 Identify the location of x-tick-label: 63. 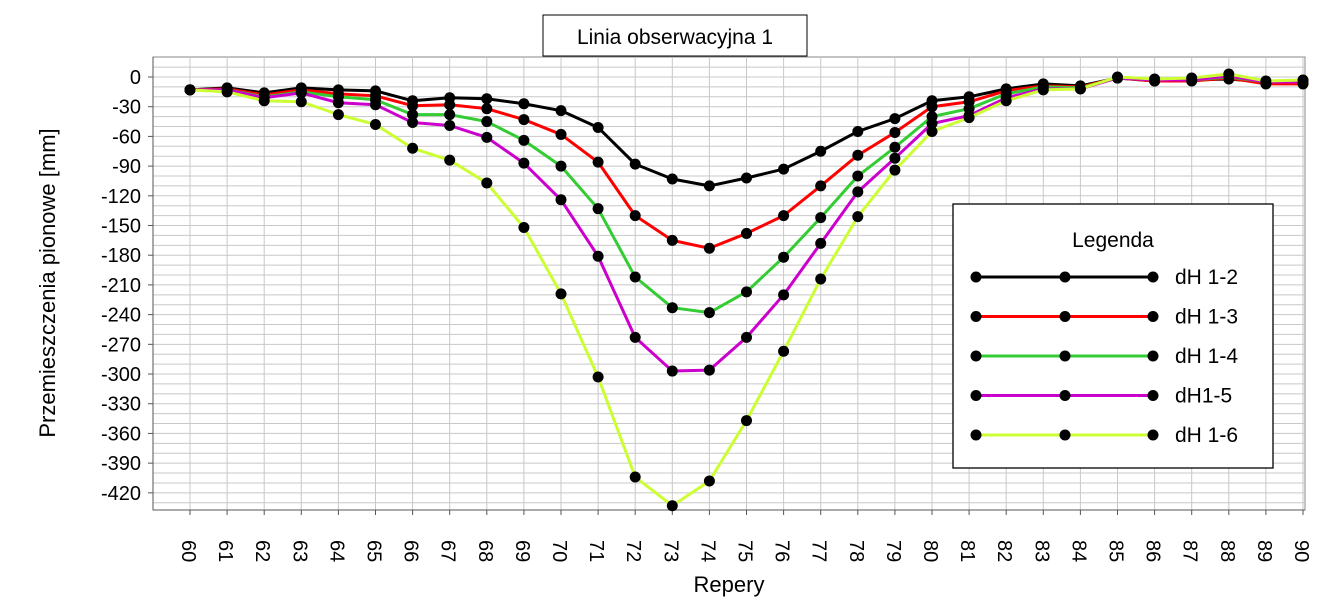
(299, 551).